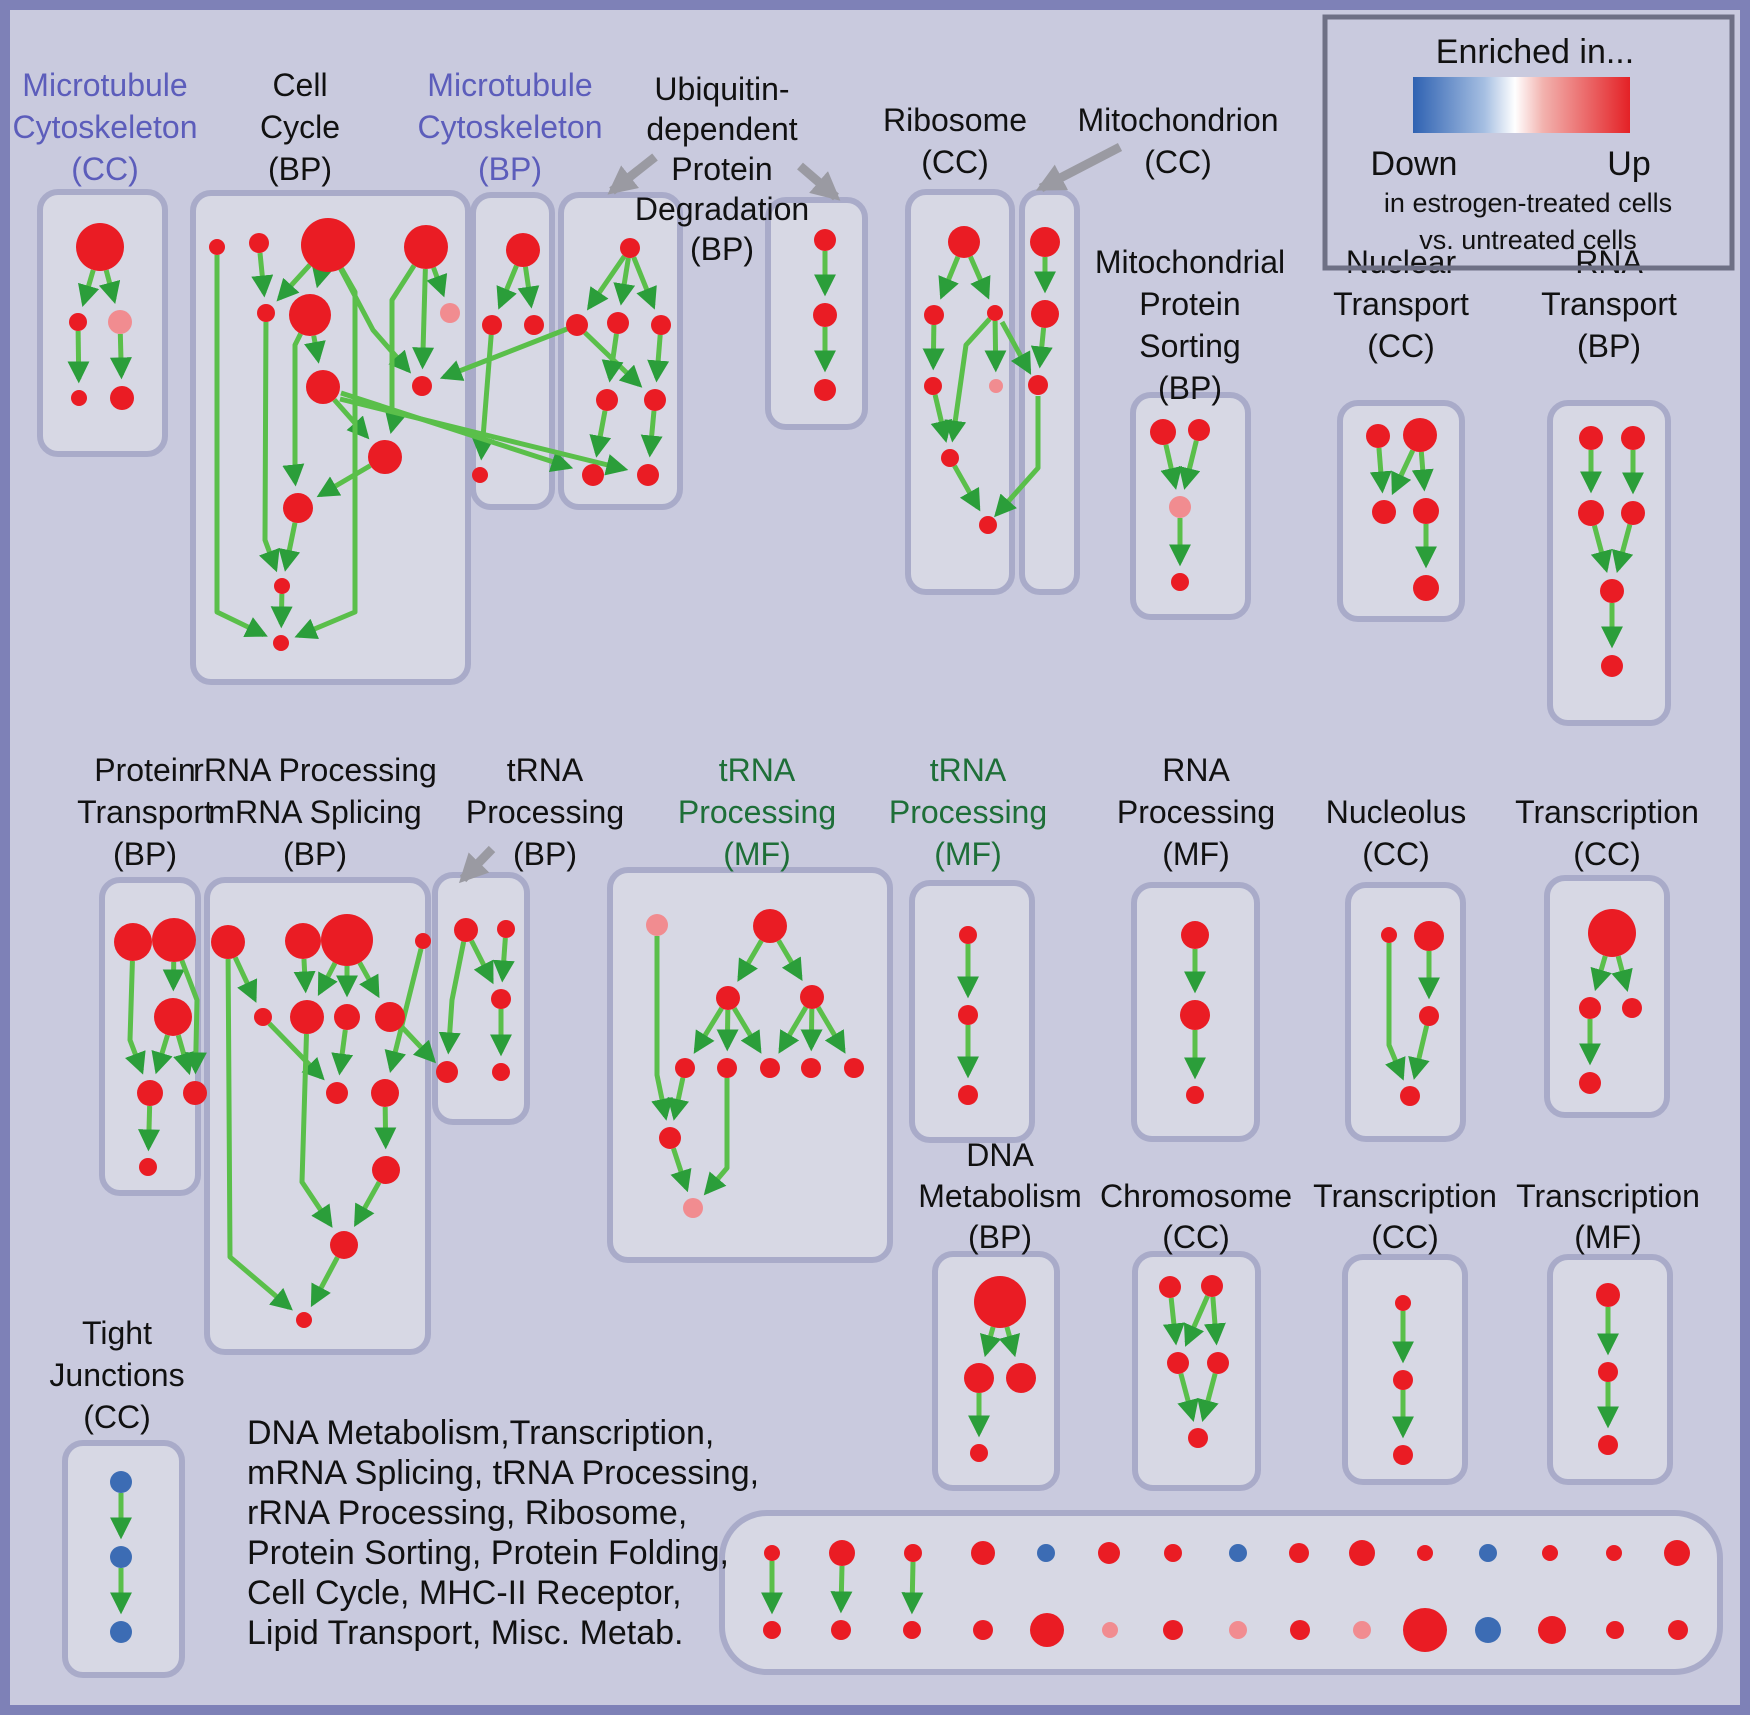 This screenshot has height=1715, width=1750. What do you see at coordinates (78, 357) in the screenshot?
I see `edge-microtubule-cytoskeleton-cc` at bounding box center [78, 357].